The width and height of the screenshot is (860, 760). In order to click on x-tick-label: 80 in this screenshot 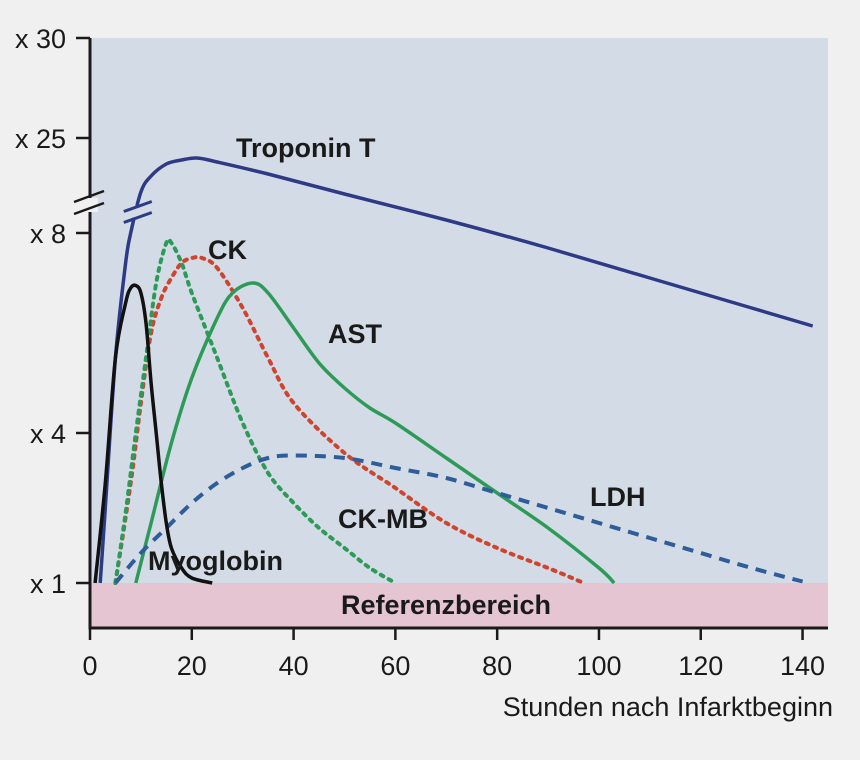, I will do `click(497, 666)`.